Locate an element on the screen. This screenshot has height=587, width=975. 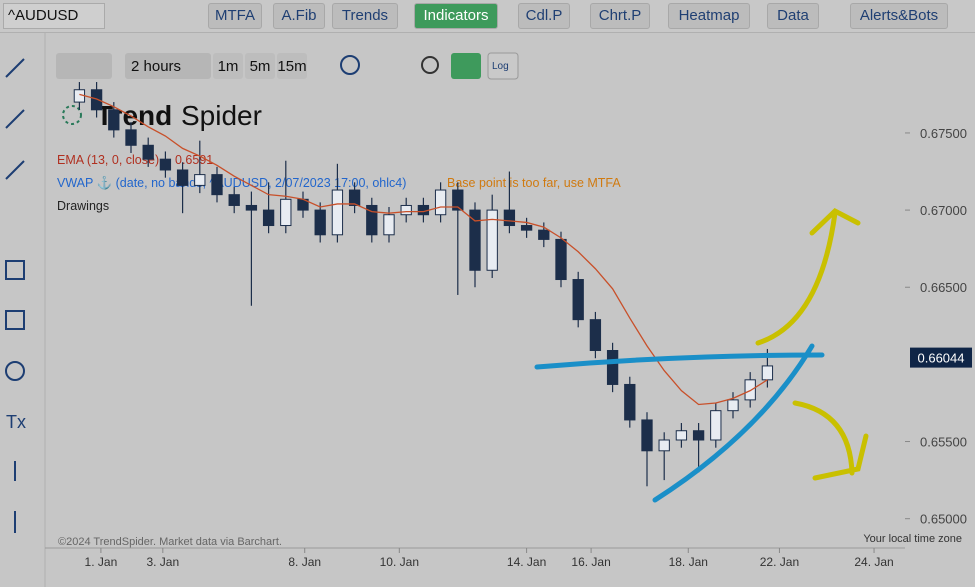
quick-interval: 5m is located at coordinates (260, 66).